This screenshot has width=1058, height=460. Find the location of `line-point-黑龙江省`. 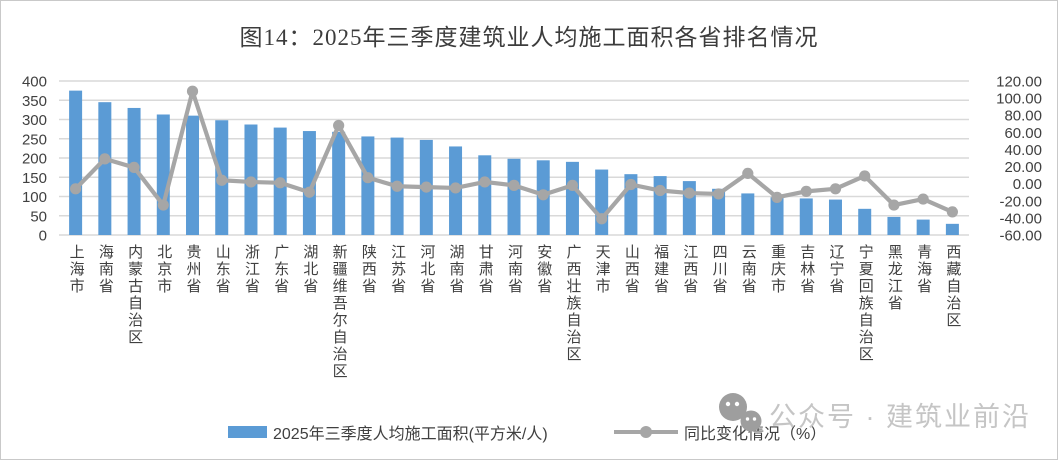

line-point-黑龙江省 is located at coordinates (894, 205).